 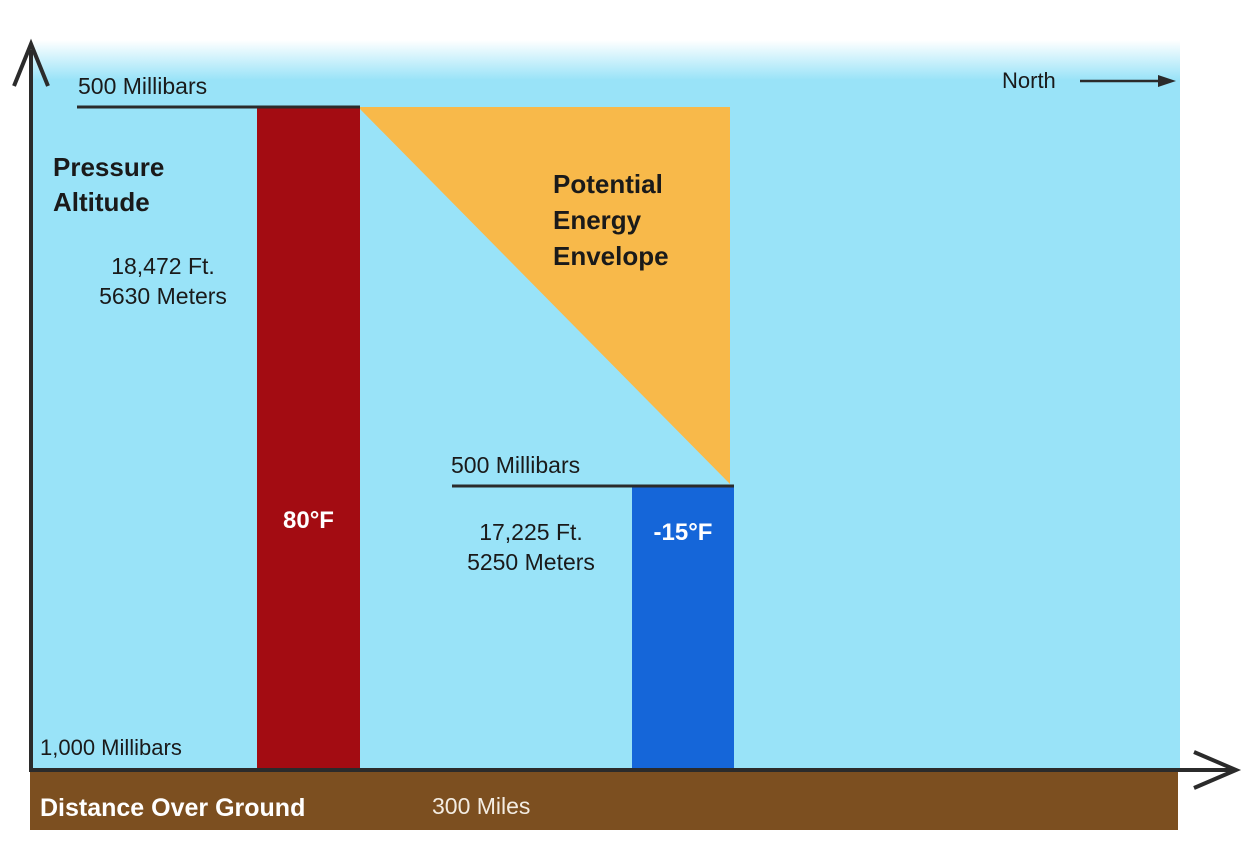 What do you see at coordinates (111, 747) in the screenshot?
I see `surface-level-label: 1,000 Millibars` at bounding box center [111, 747].